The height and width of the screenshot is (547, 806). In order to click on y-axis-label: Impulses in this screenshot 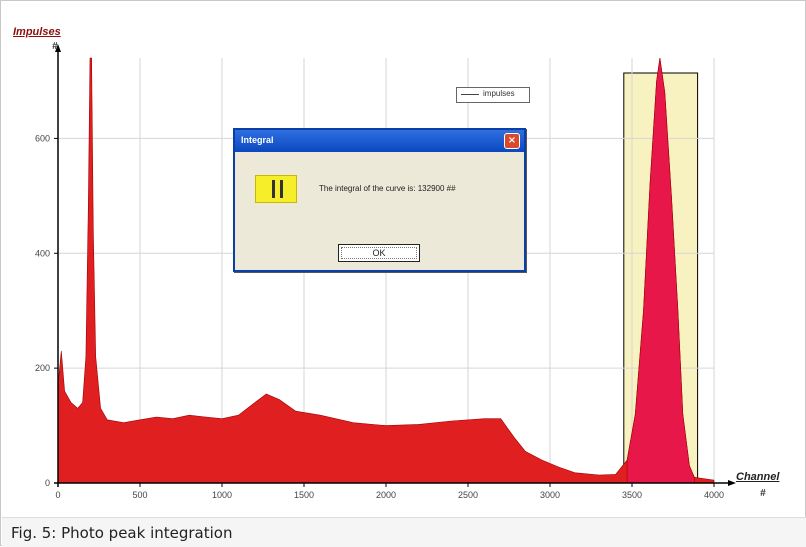, I will do `click(37, 32)`.